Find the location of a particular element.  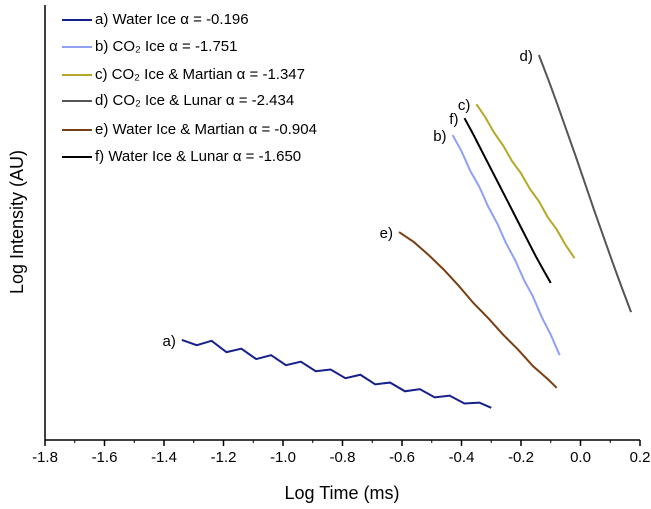

x-tick-label: -0.4 is located at coordinates (462, 457).